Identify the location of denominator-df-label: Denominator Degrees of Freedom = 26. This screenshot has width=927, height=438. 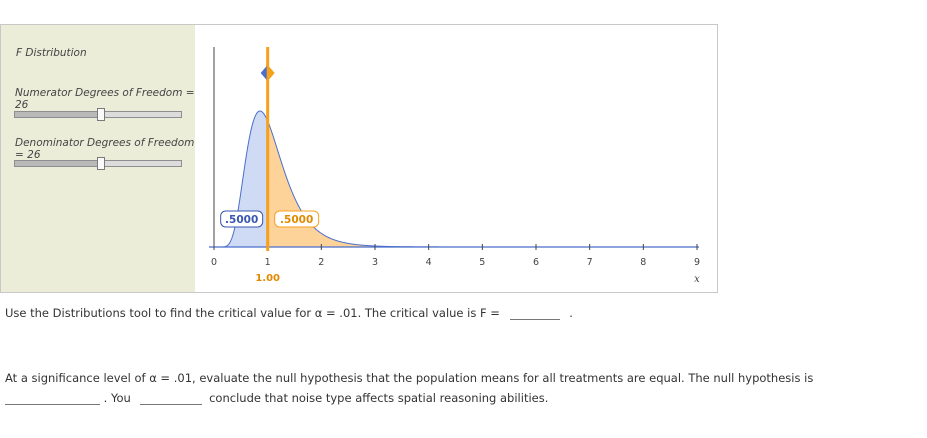
(105, 149).